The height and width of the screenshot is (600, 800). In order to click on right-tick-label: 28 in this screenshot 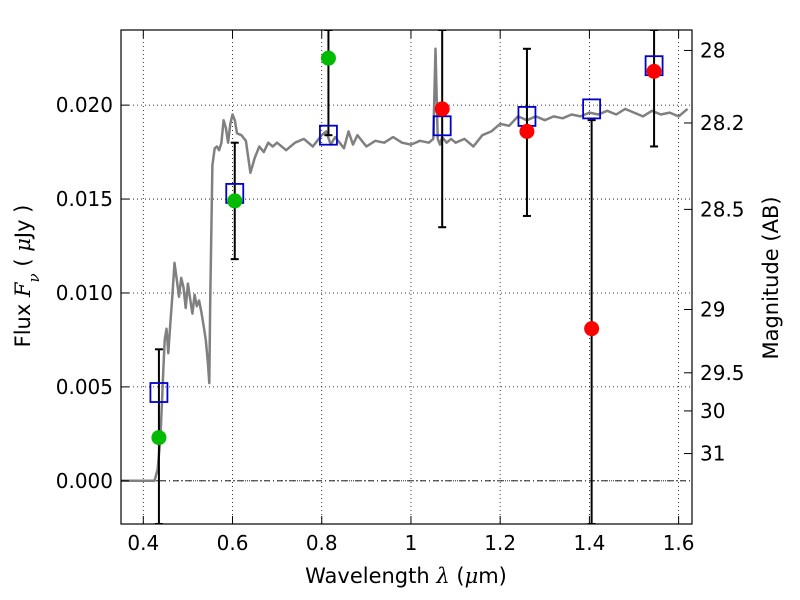, I will do `click(712, 50)`.